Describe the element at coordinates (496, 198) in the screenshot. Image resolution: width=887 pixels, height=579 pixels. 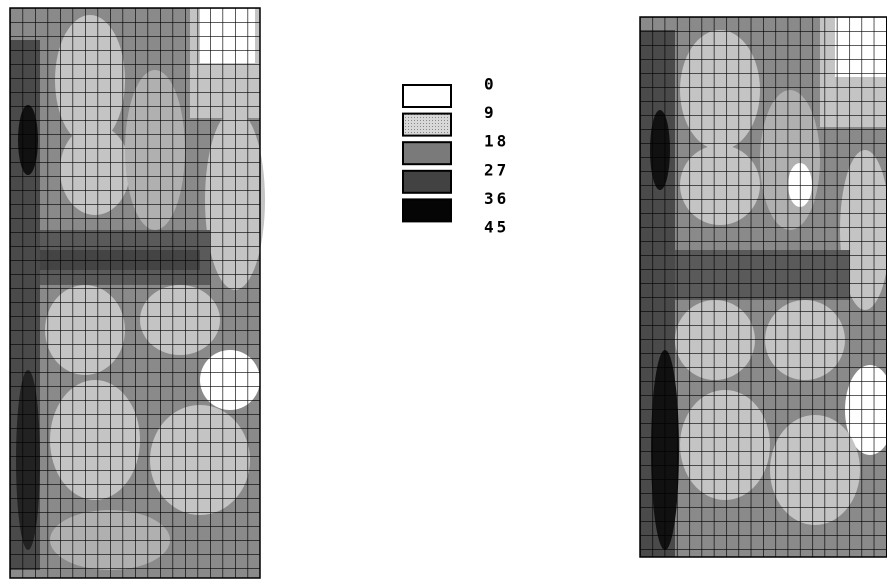
I see `legend-label: 36` at that location.